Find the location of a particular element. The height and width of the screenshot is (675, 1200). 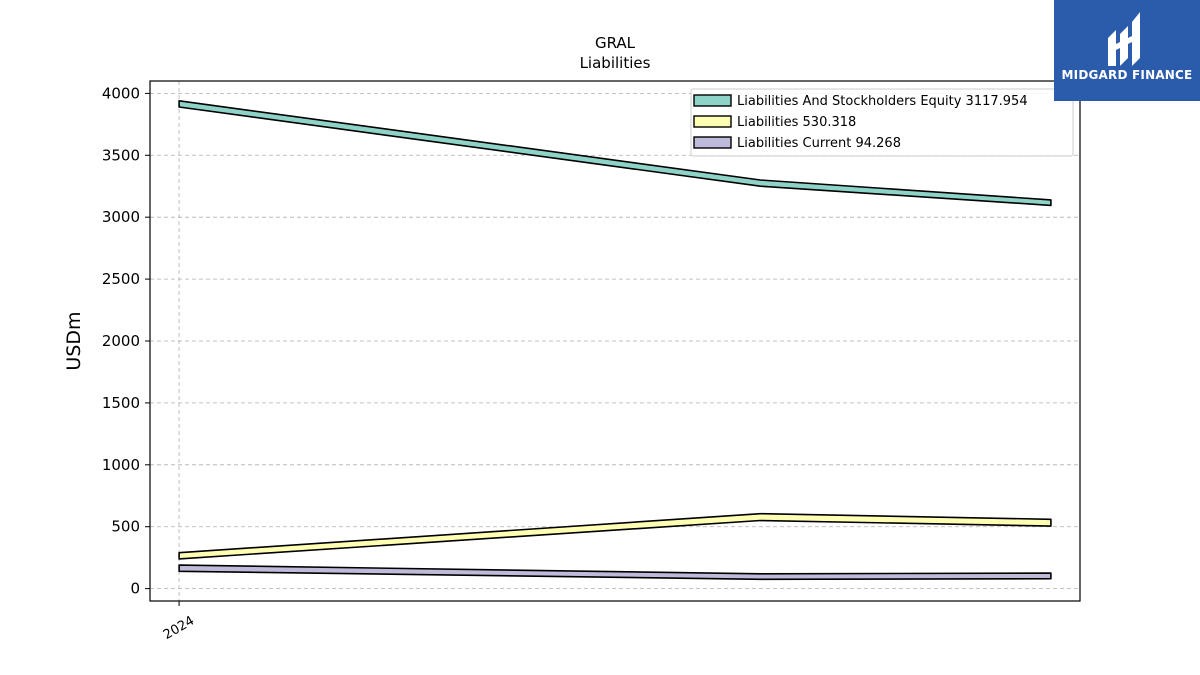

y-tick-label: 3000 is located at coordinates (121, 217).